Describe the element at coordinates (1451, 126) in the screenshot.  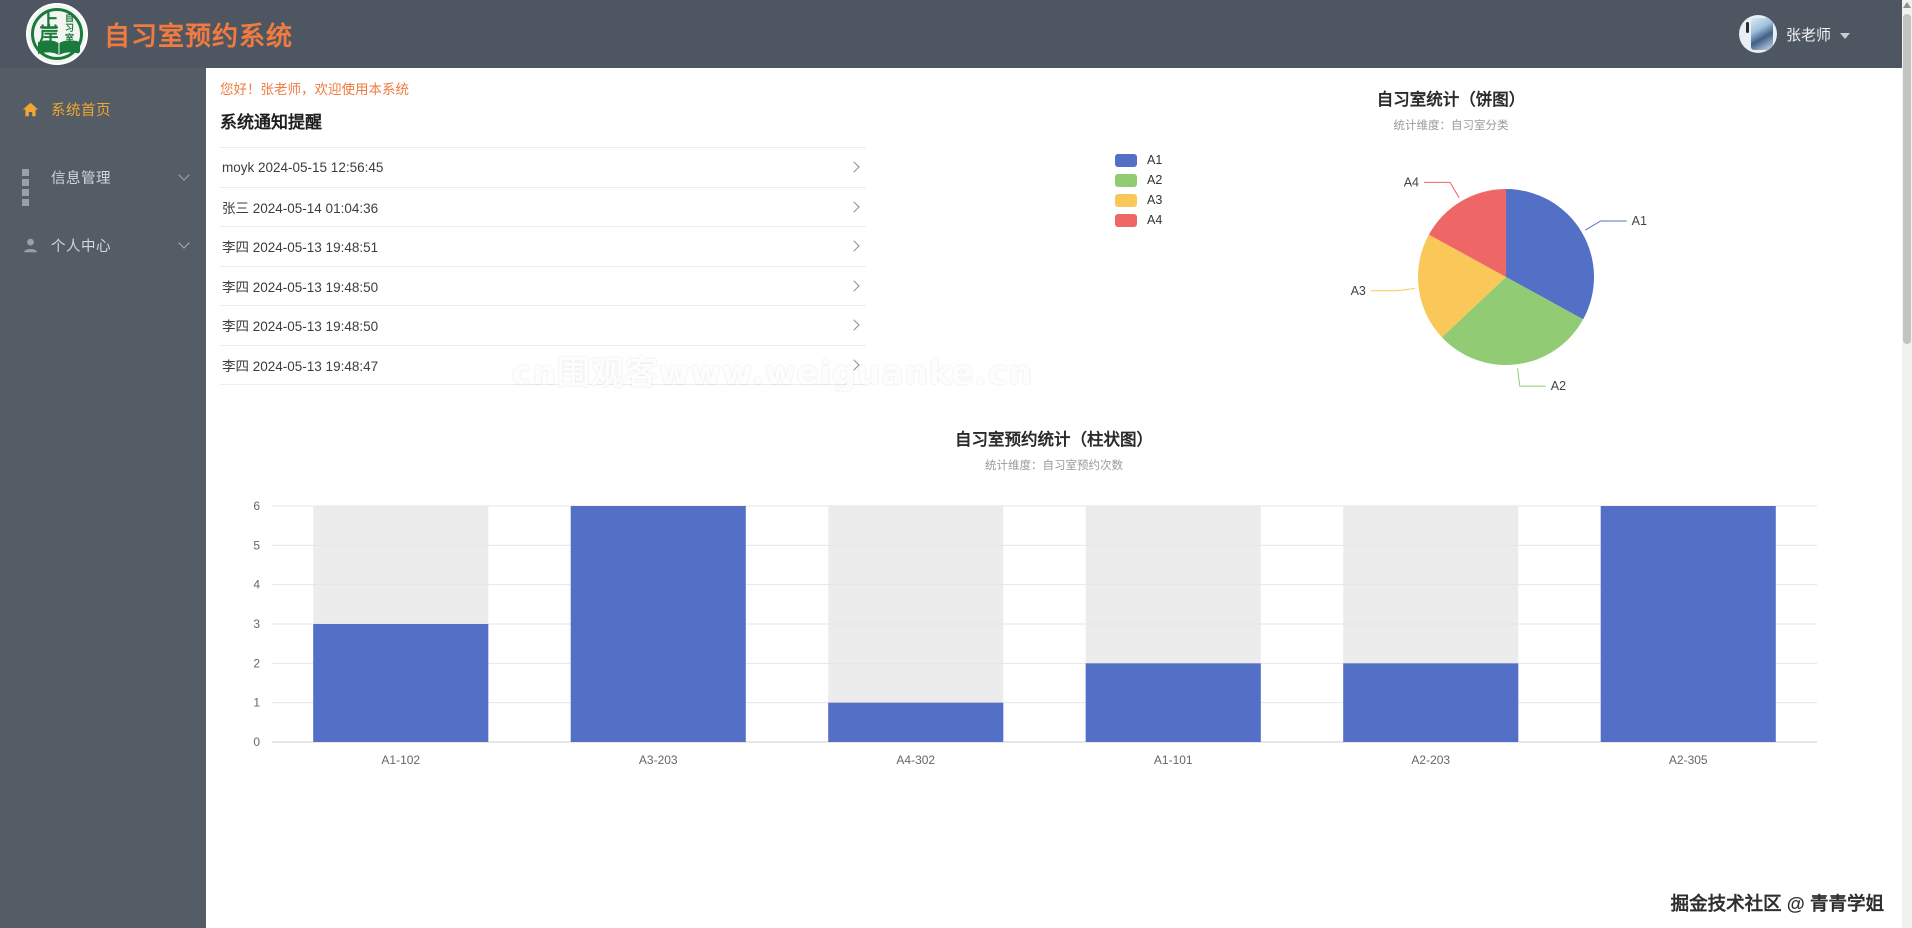
I see `pie-chart-subtitle: 统计维度：自习室分类` at that location.